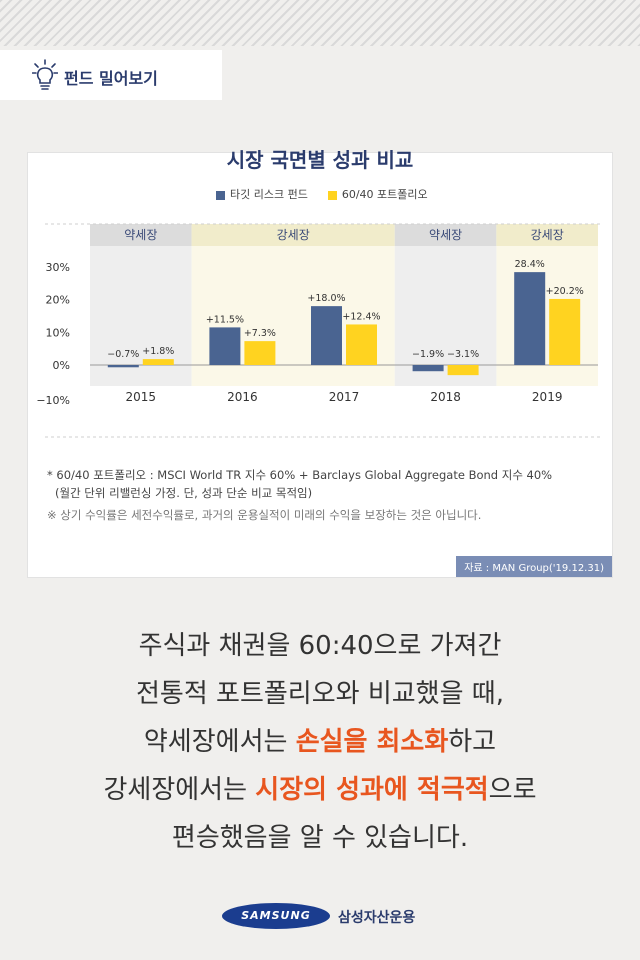 Image resolution: width=640 pixels, height=960 pixels. I want to click on data-label: +12.4%, so click(361, 316).